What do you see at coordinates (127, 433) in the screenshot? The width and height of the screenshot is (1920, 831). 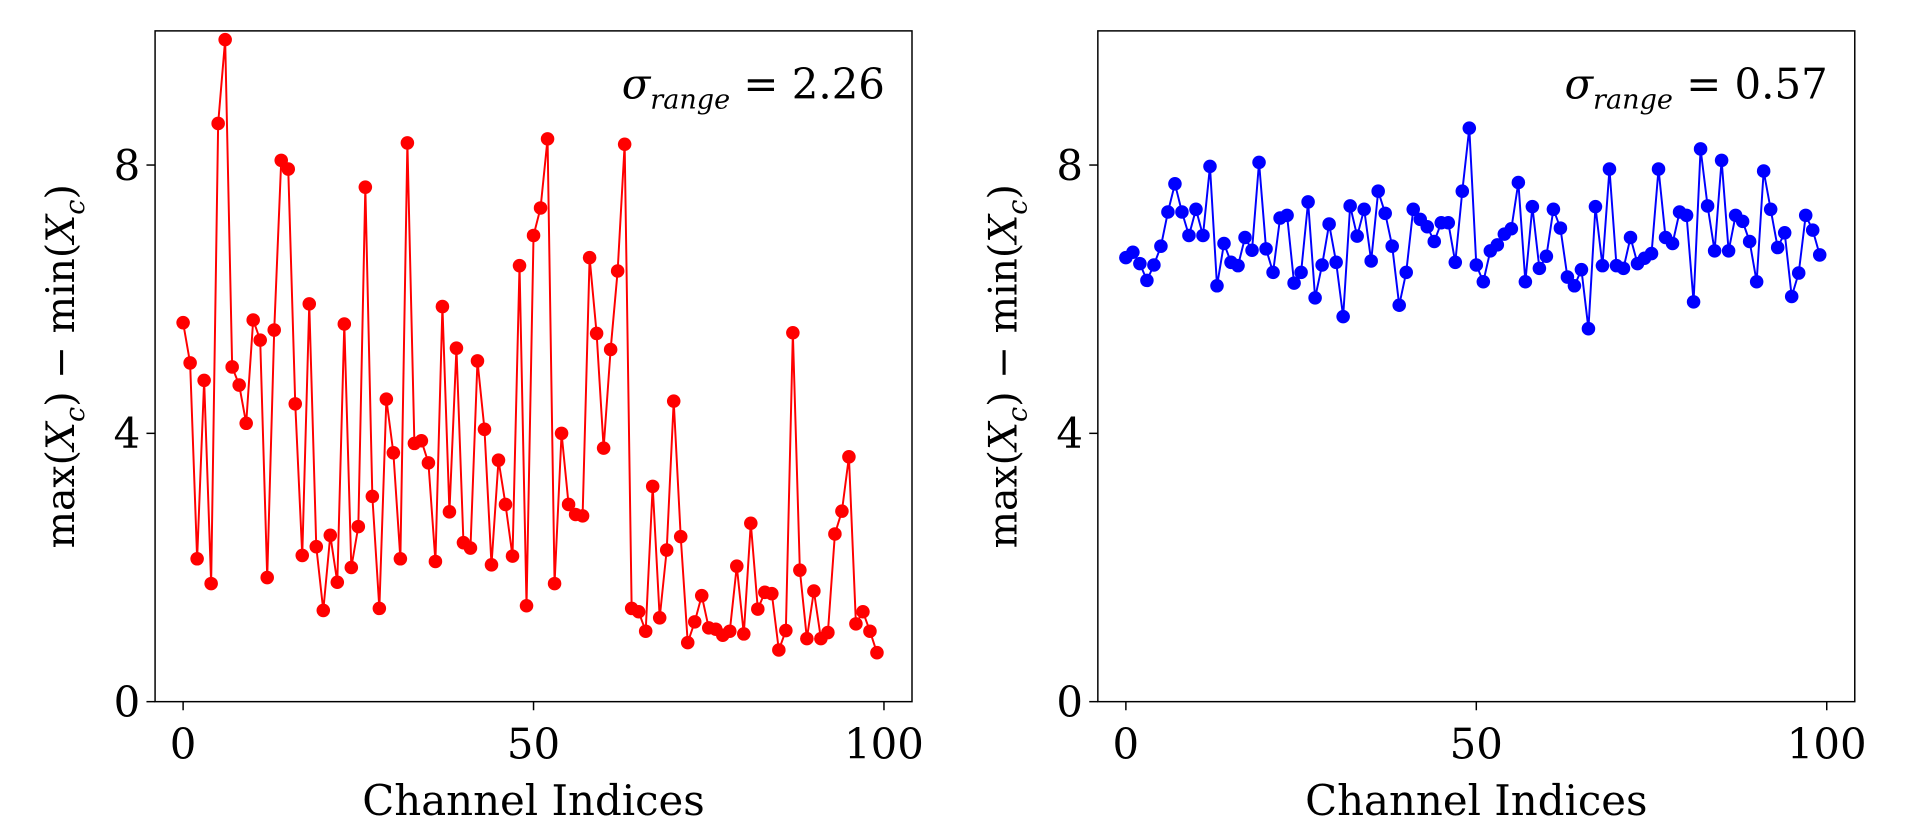 I see `y-tick-label: 4` at bounding box center [127, 433].